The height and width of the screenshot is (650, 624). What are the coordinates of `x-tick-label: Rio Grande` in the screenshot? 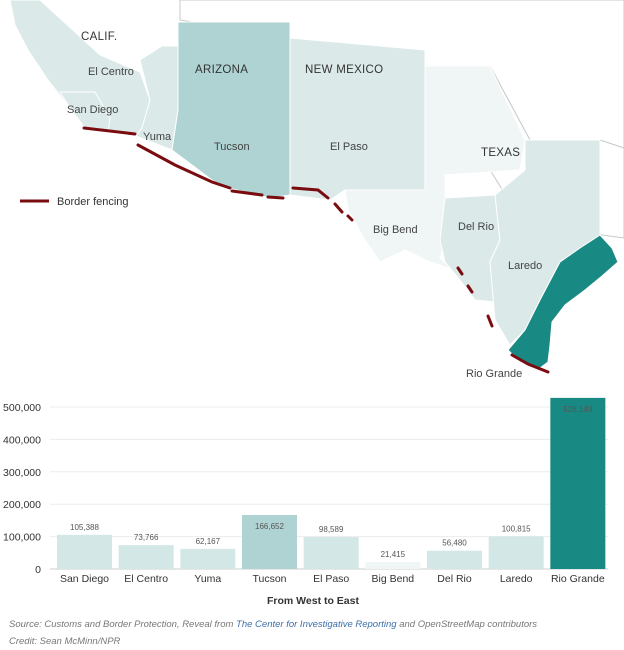 It's located at (578, 579).